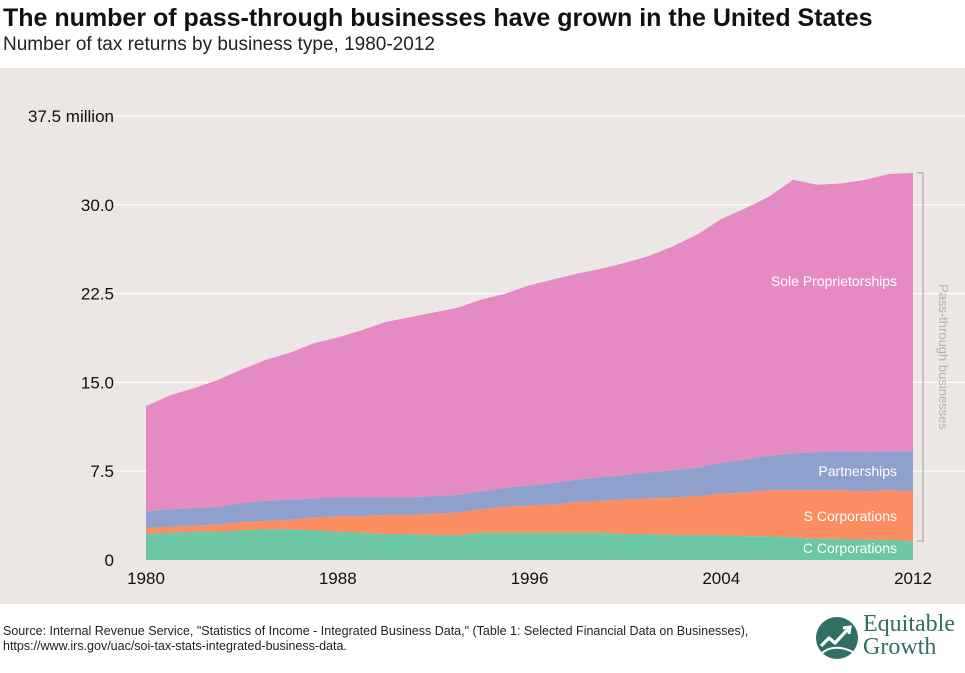 The image size is (965, 673). I want to click on y-tick-label-15-0: 15.0, so click(97, 382).